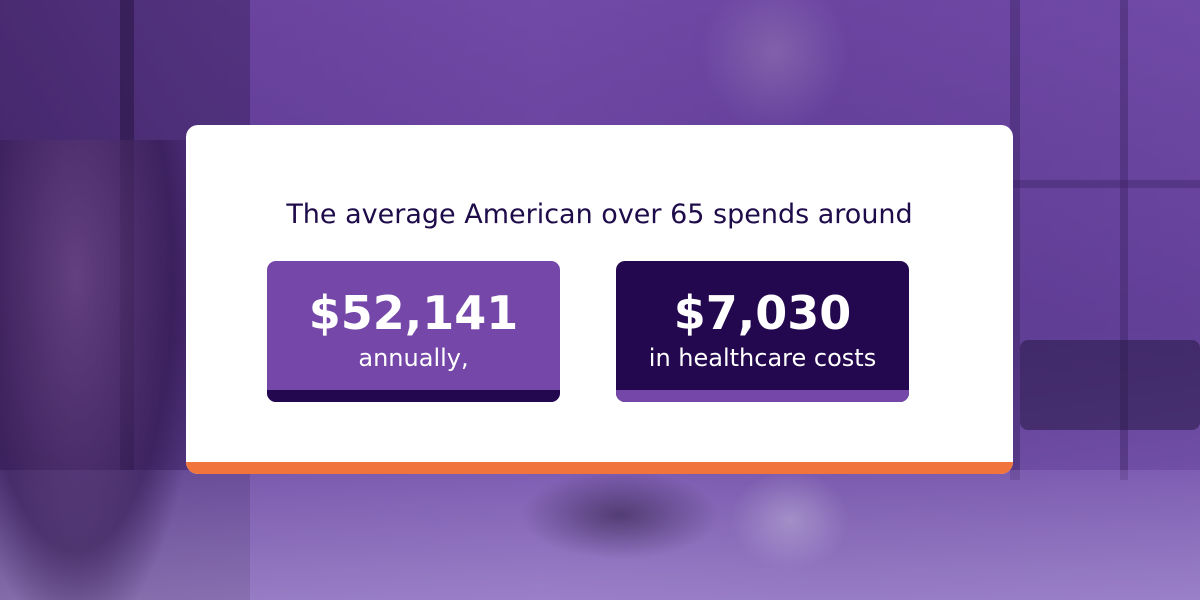 This screenshot has height=600, width=1200. Describe the element at coordinates (1110, 385) in the screenshot. I see `sofa` at that location.